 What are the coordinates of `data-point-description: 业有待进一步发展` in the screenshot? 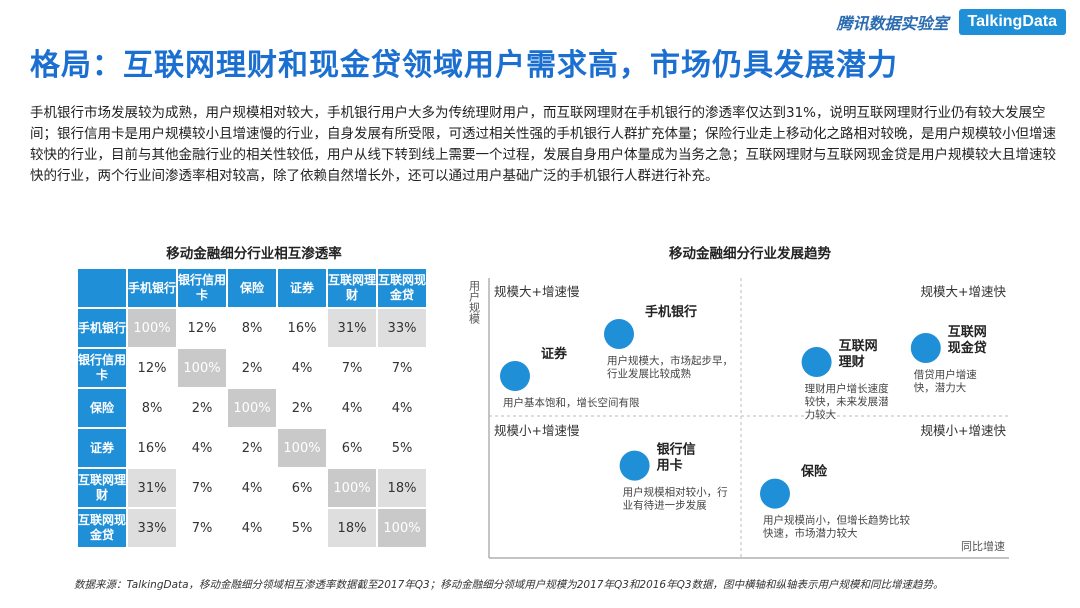 It's located at (665, 505).